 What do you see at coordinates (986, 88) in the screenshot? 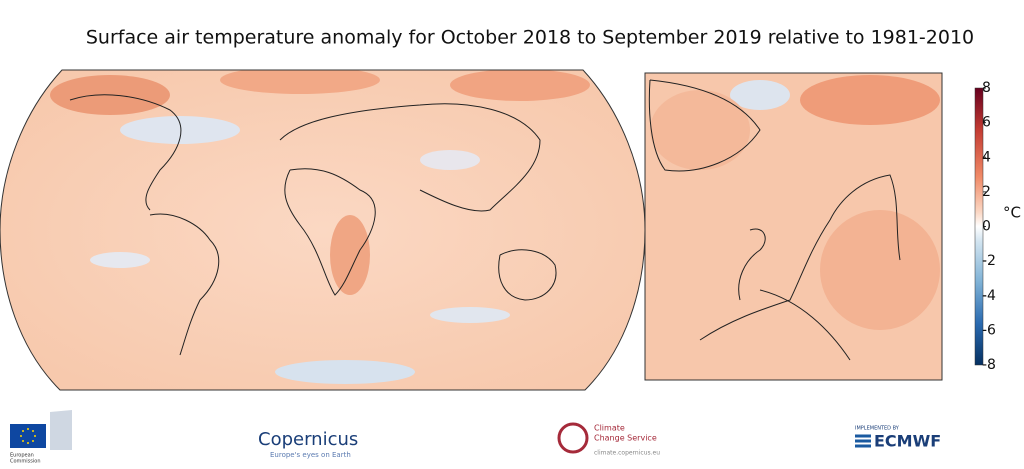
I see `colorbar-tick-label: 8` at bounding box center [986, 88].